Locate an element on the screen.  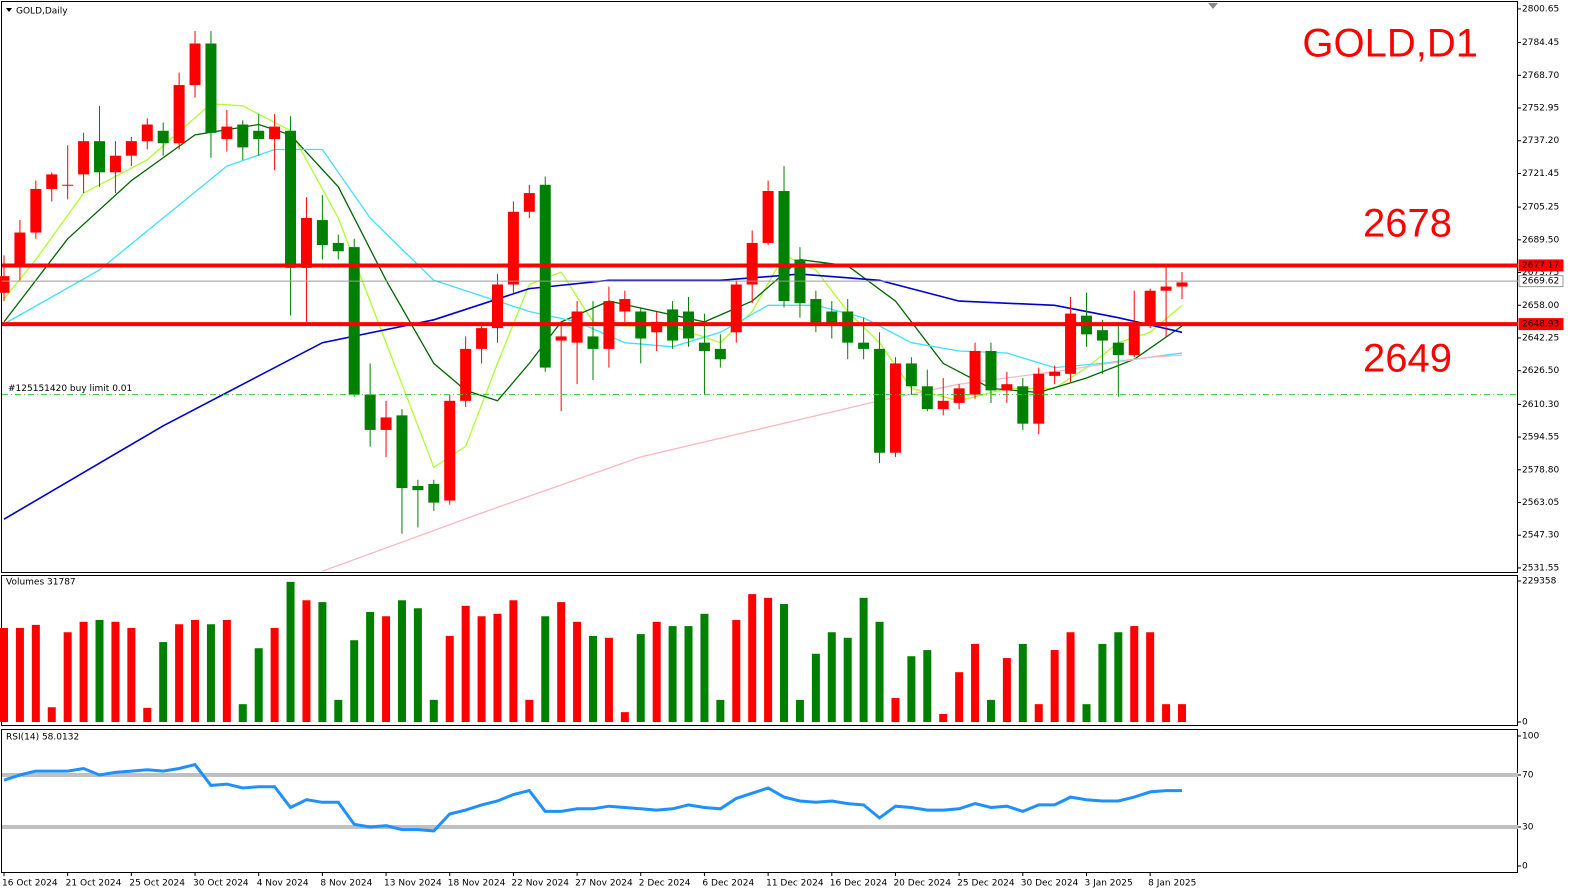
price-tag-label: 2669.62 is located at coordinates (1540, 282).